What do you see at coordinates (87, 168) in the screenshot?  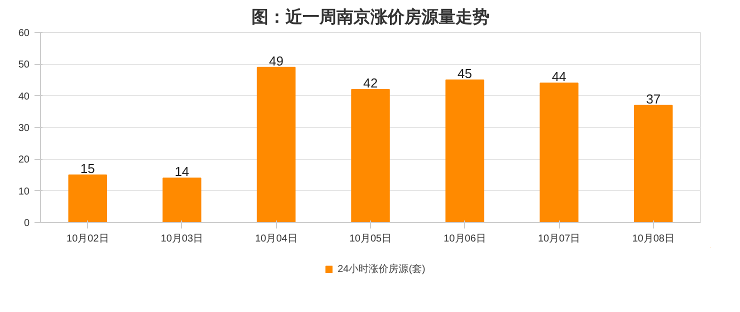 I see `data-label: 15` at bounding box center [87, 168].